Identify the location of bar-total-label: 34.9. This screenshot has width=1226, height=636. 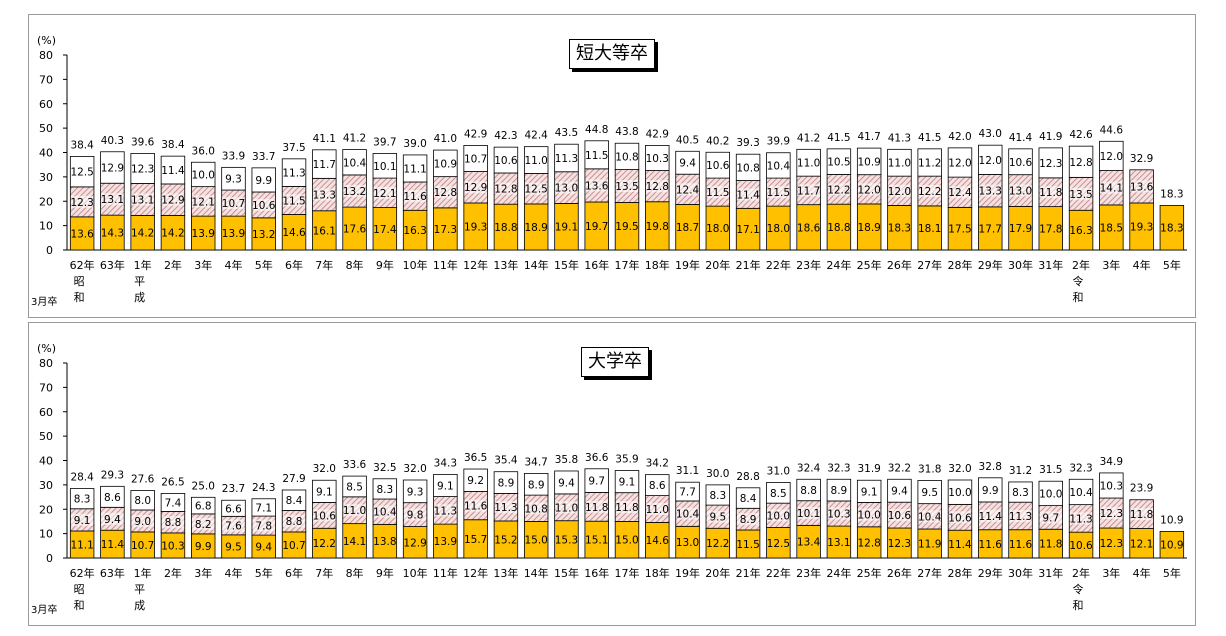
(1111, 462).